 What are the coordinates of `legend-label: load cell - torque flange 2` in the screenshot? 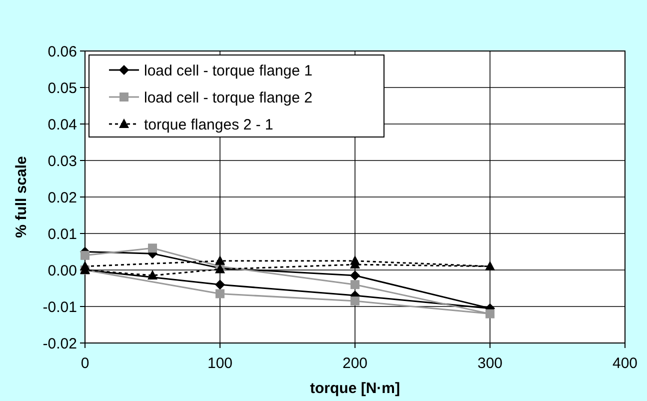 It's located at (228, 97).